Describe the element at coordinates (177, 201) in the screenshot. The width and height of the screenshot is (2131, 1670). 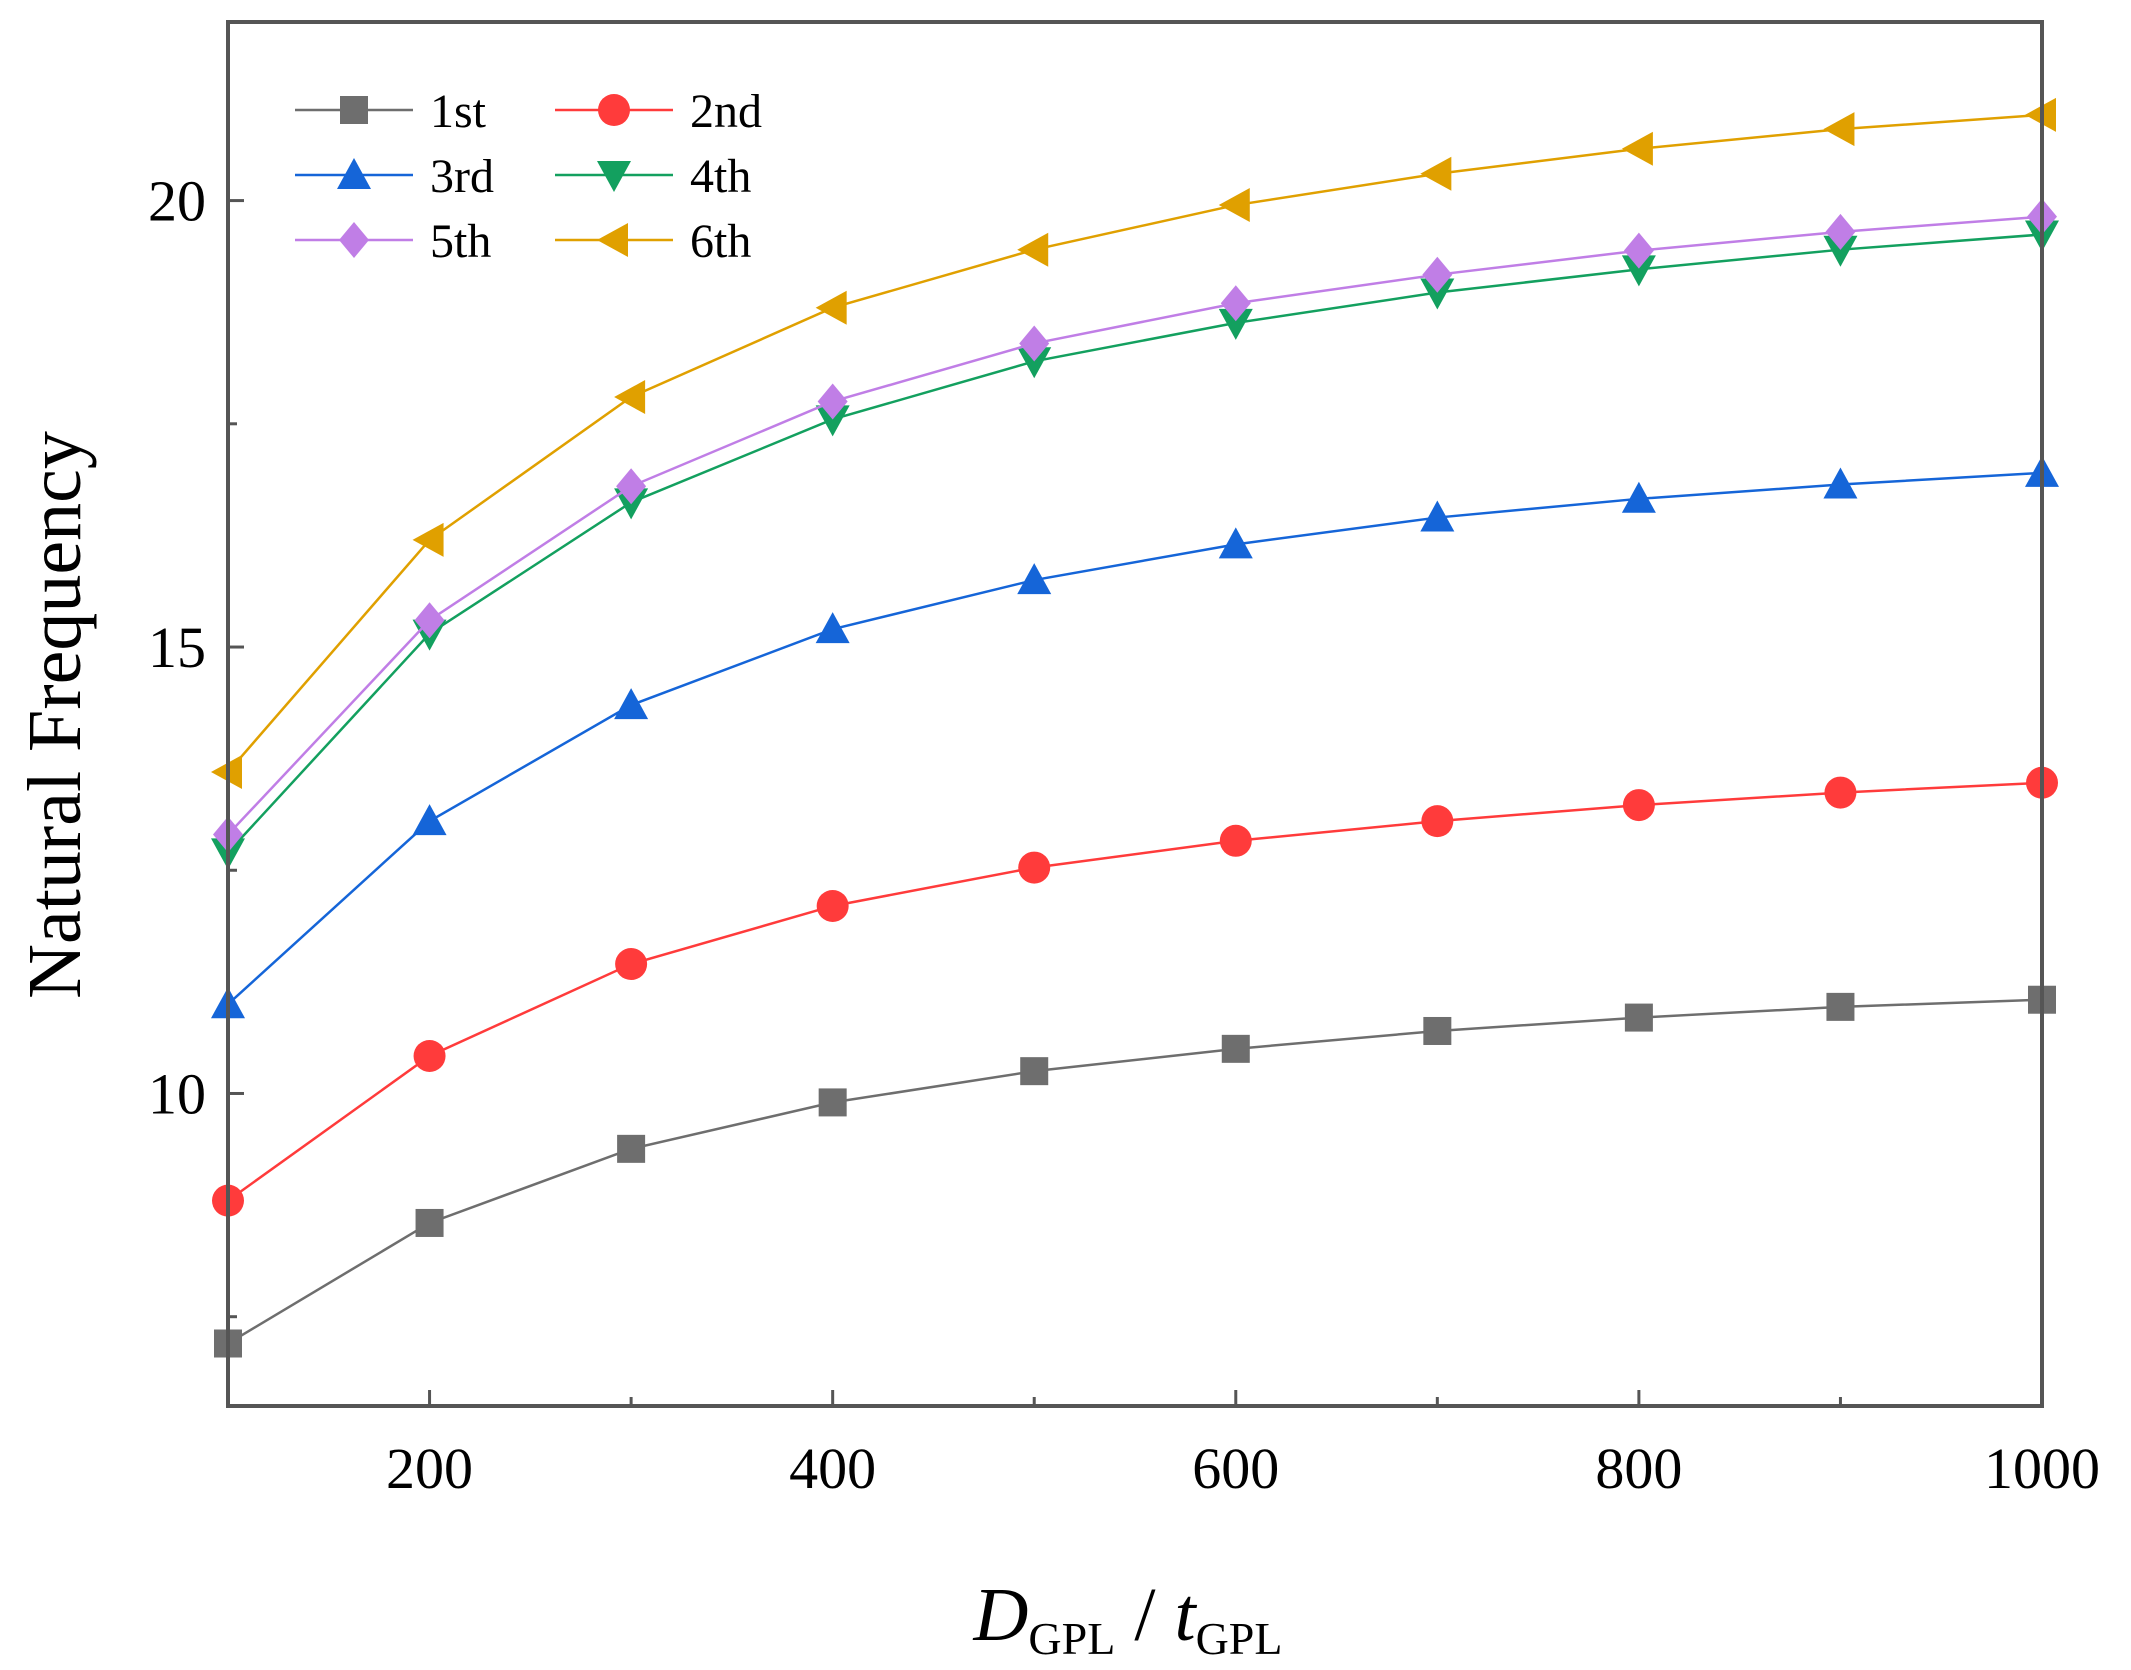
I see `y-tick-label: 20` at that location.